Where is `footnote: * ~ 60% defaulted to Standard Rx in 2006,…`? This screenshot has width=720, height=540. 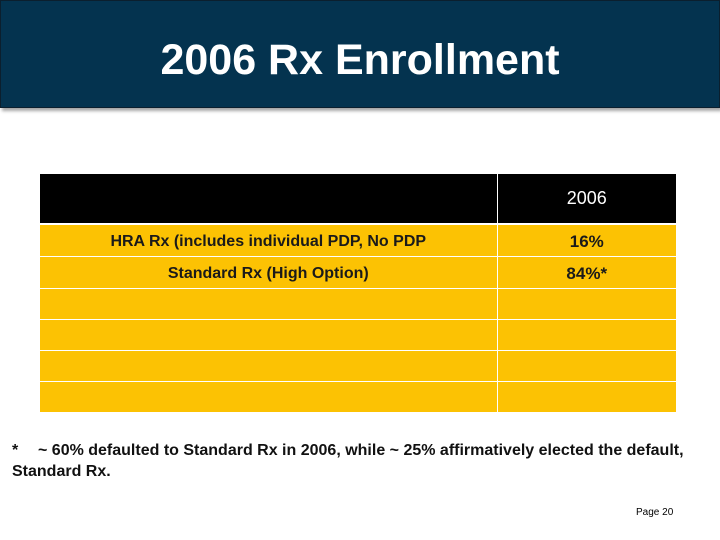 footnote: * ~ 60% defaulted to Standard Rx in 2006,… is located at coordinates (362, 461).